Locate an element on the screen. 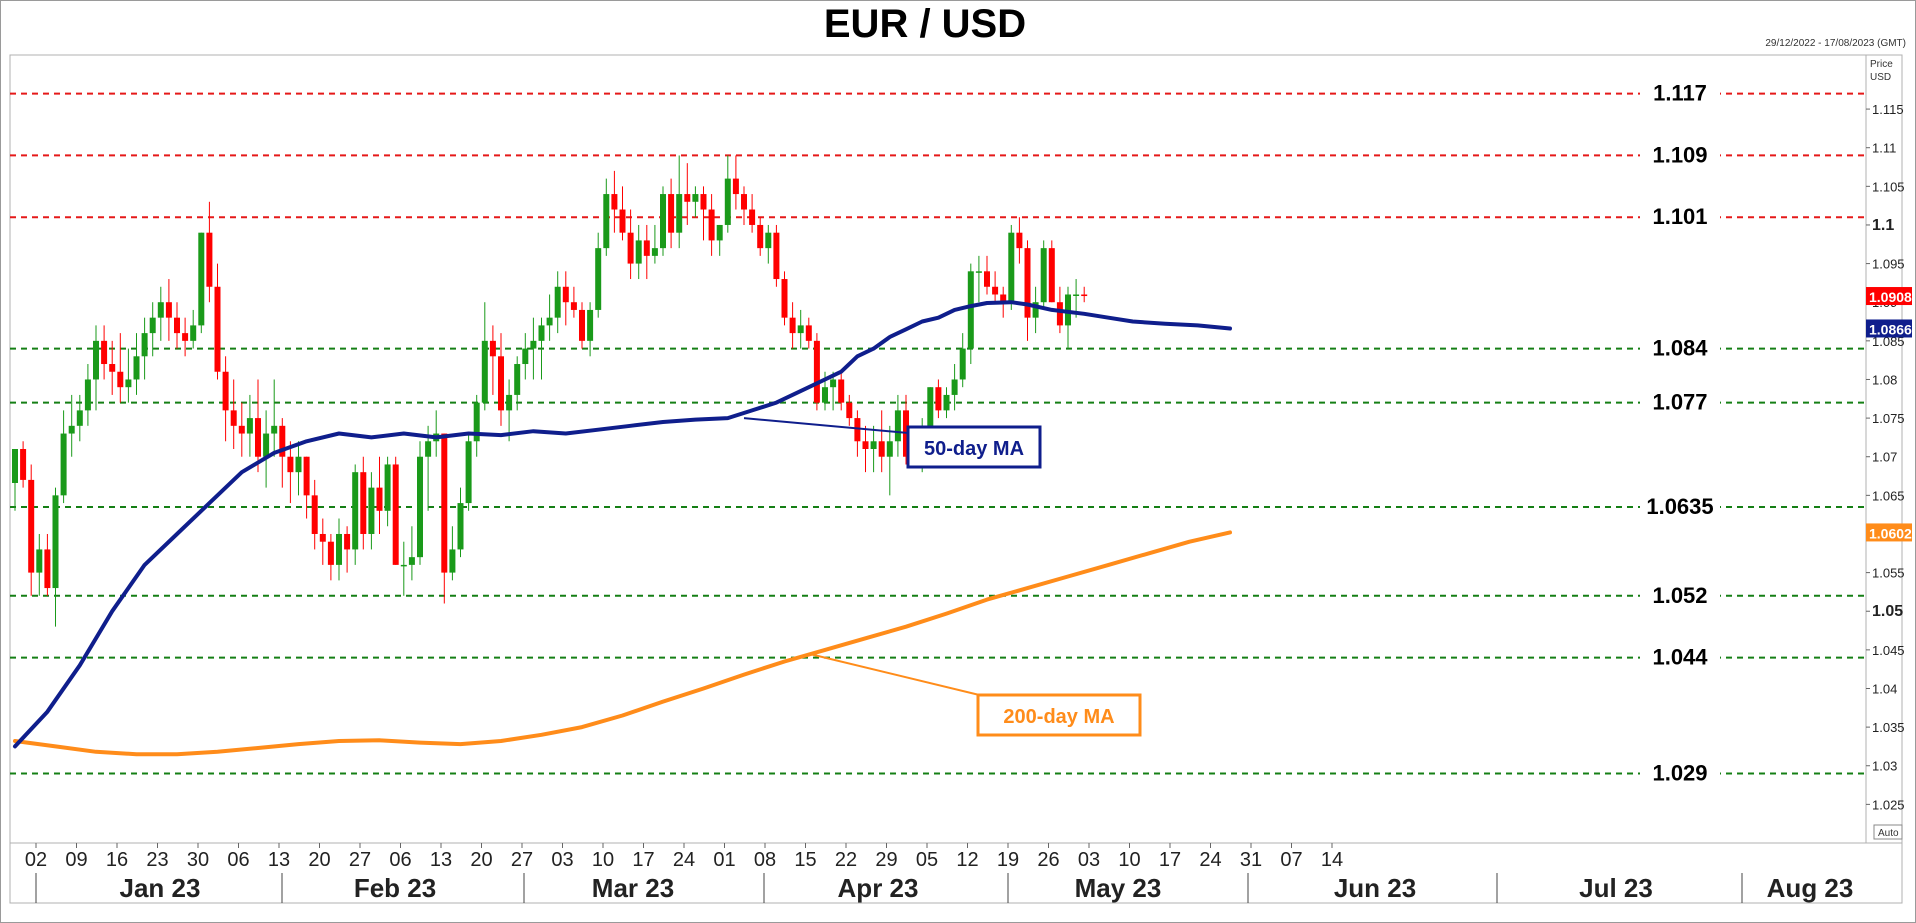  level-label: 1.0635 is located at coordinates (1679, 506).